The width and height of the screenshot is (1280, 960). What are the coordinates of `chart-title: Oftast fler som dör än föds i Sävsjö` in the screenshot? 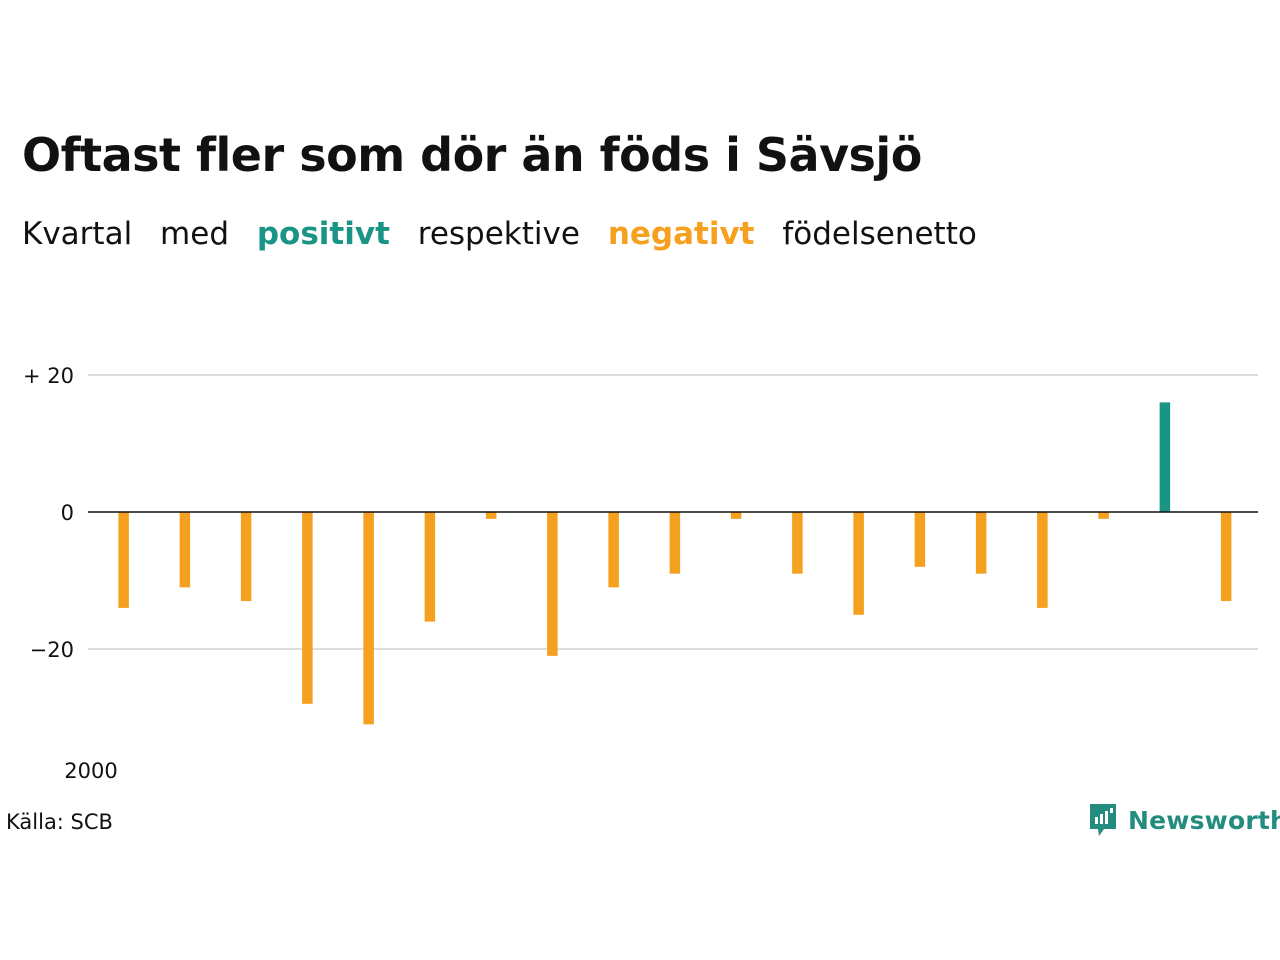 It's located at (472, 155).